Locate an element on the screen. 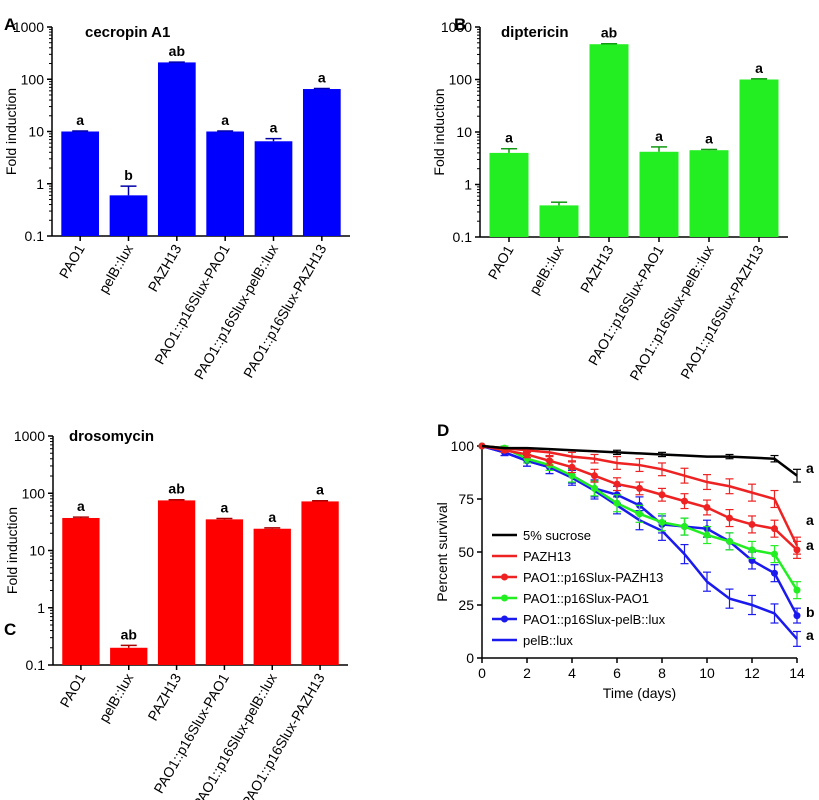 This screenshot has height=800, width=819. chart-title: cecropin A1 is located at coordinates (127, 32).